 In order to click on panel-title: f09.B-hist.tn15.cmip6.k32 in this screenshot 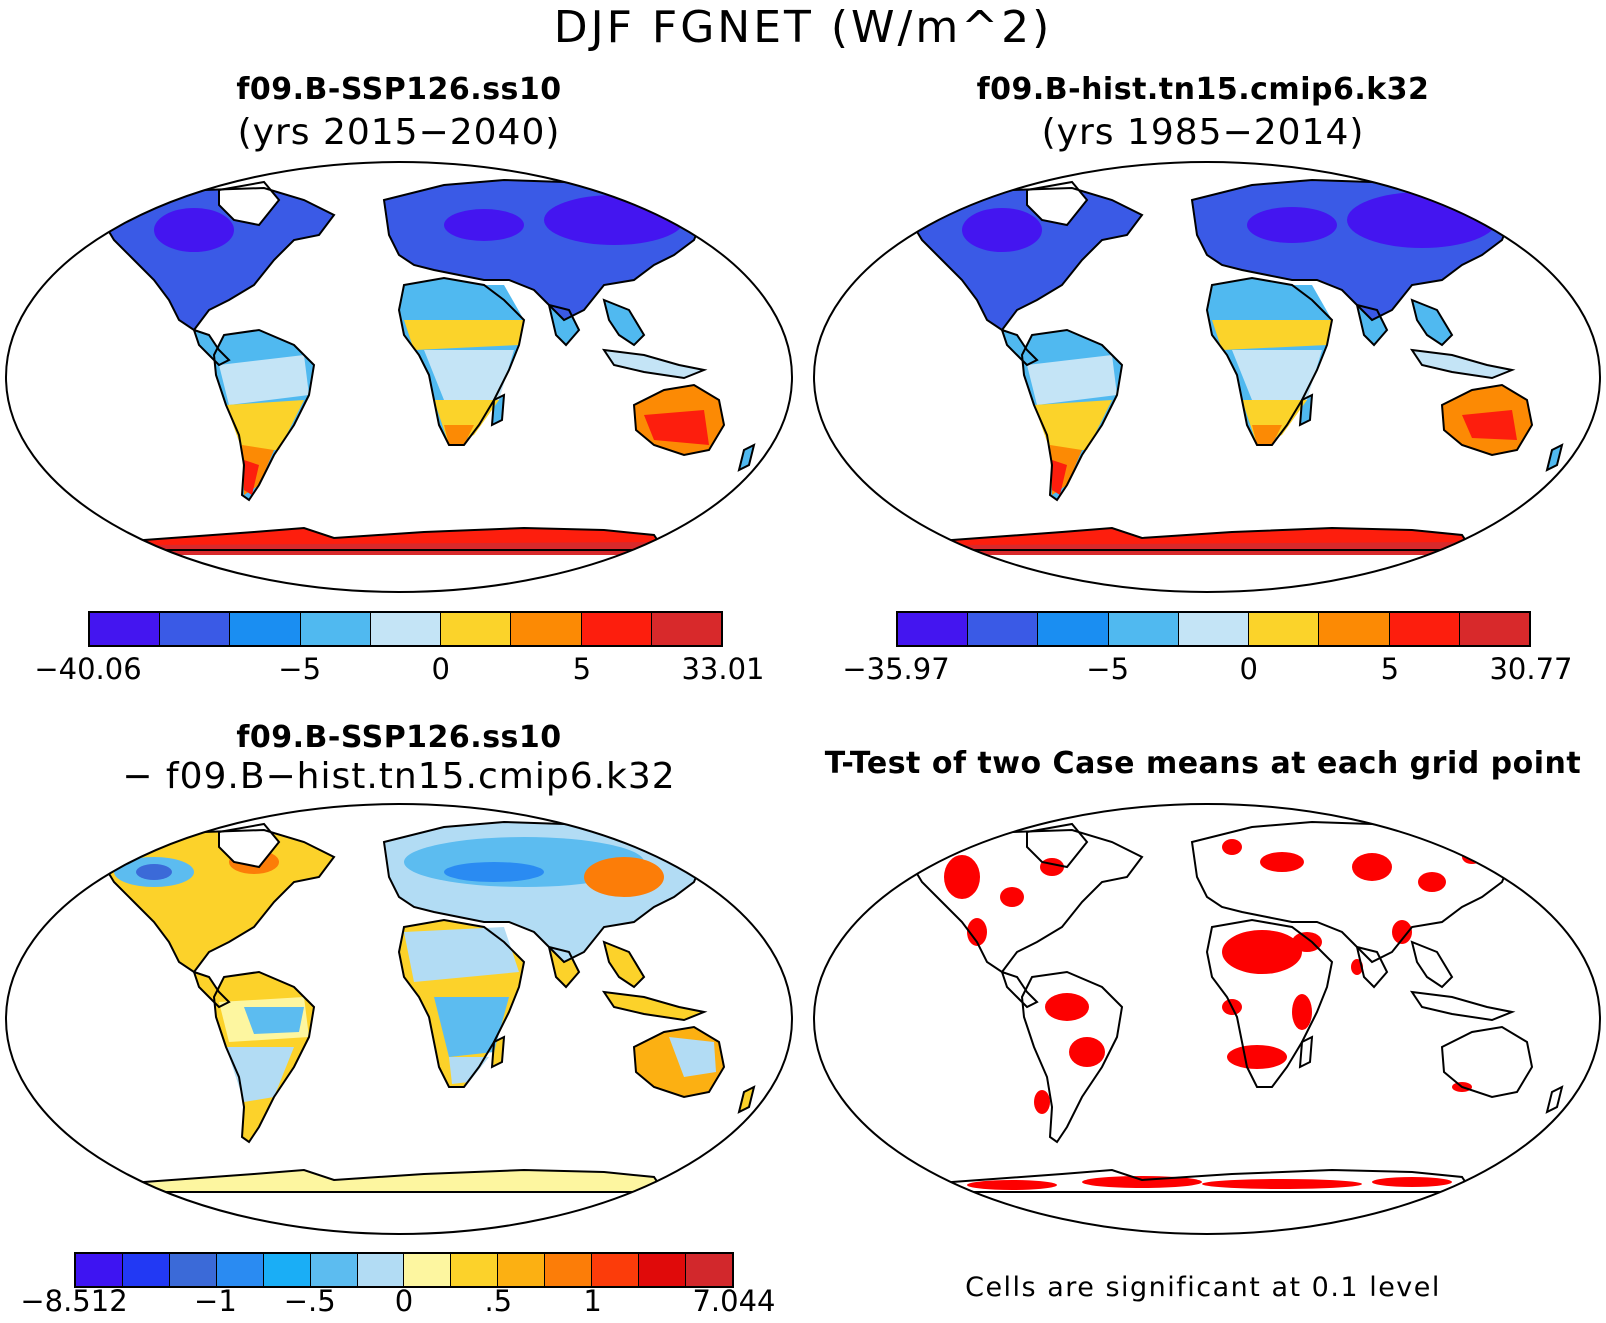, I will do `click(1203, 89)`.